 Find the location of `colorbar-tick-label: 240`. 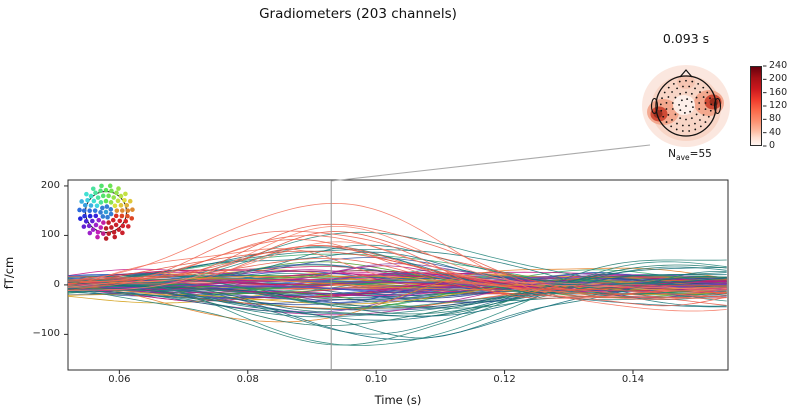

colorbar-tick-label: 240 is located at coordinates (778, 65).